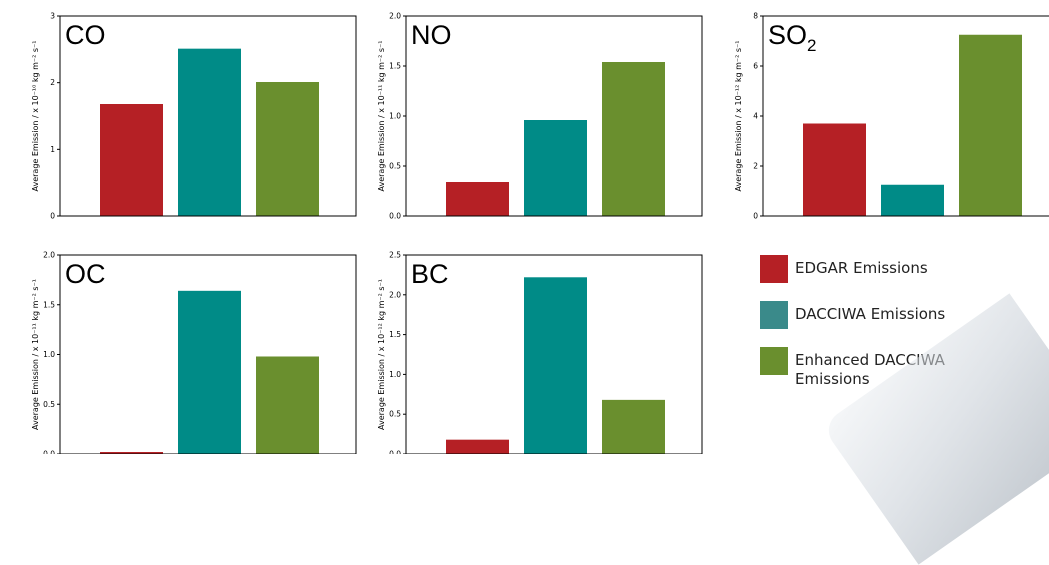  What do you see at coordinates (755, 116) in the screenshot?
I see `y-tick-label: 4` at bounding box center [755, 116].